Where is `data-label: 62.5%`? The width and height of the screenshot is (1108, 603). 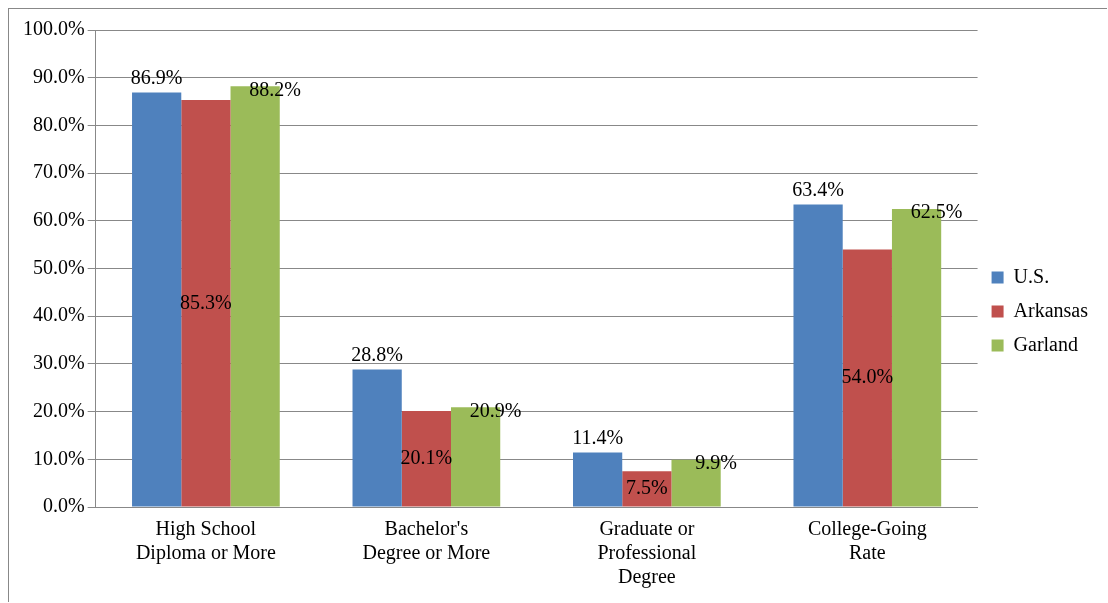 data-label: 62.5% is located at coordinates (936, 211).